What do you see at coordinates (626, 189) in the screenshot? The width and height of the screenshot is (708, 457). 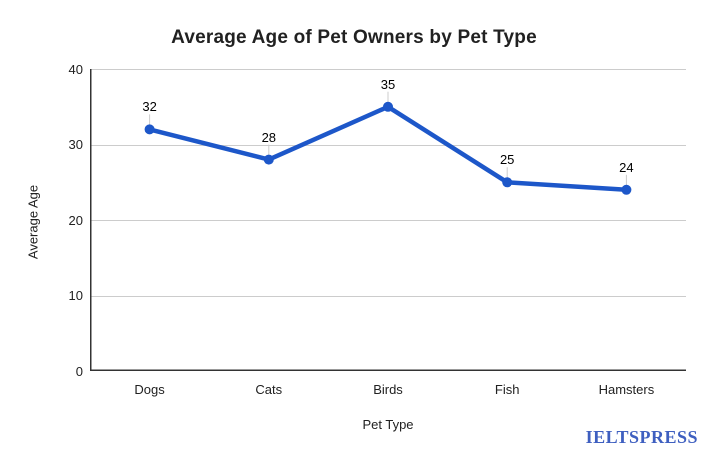 I see `data-point-hamsters` at bounding box center [626, 189].